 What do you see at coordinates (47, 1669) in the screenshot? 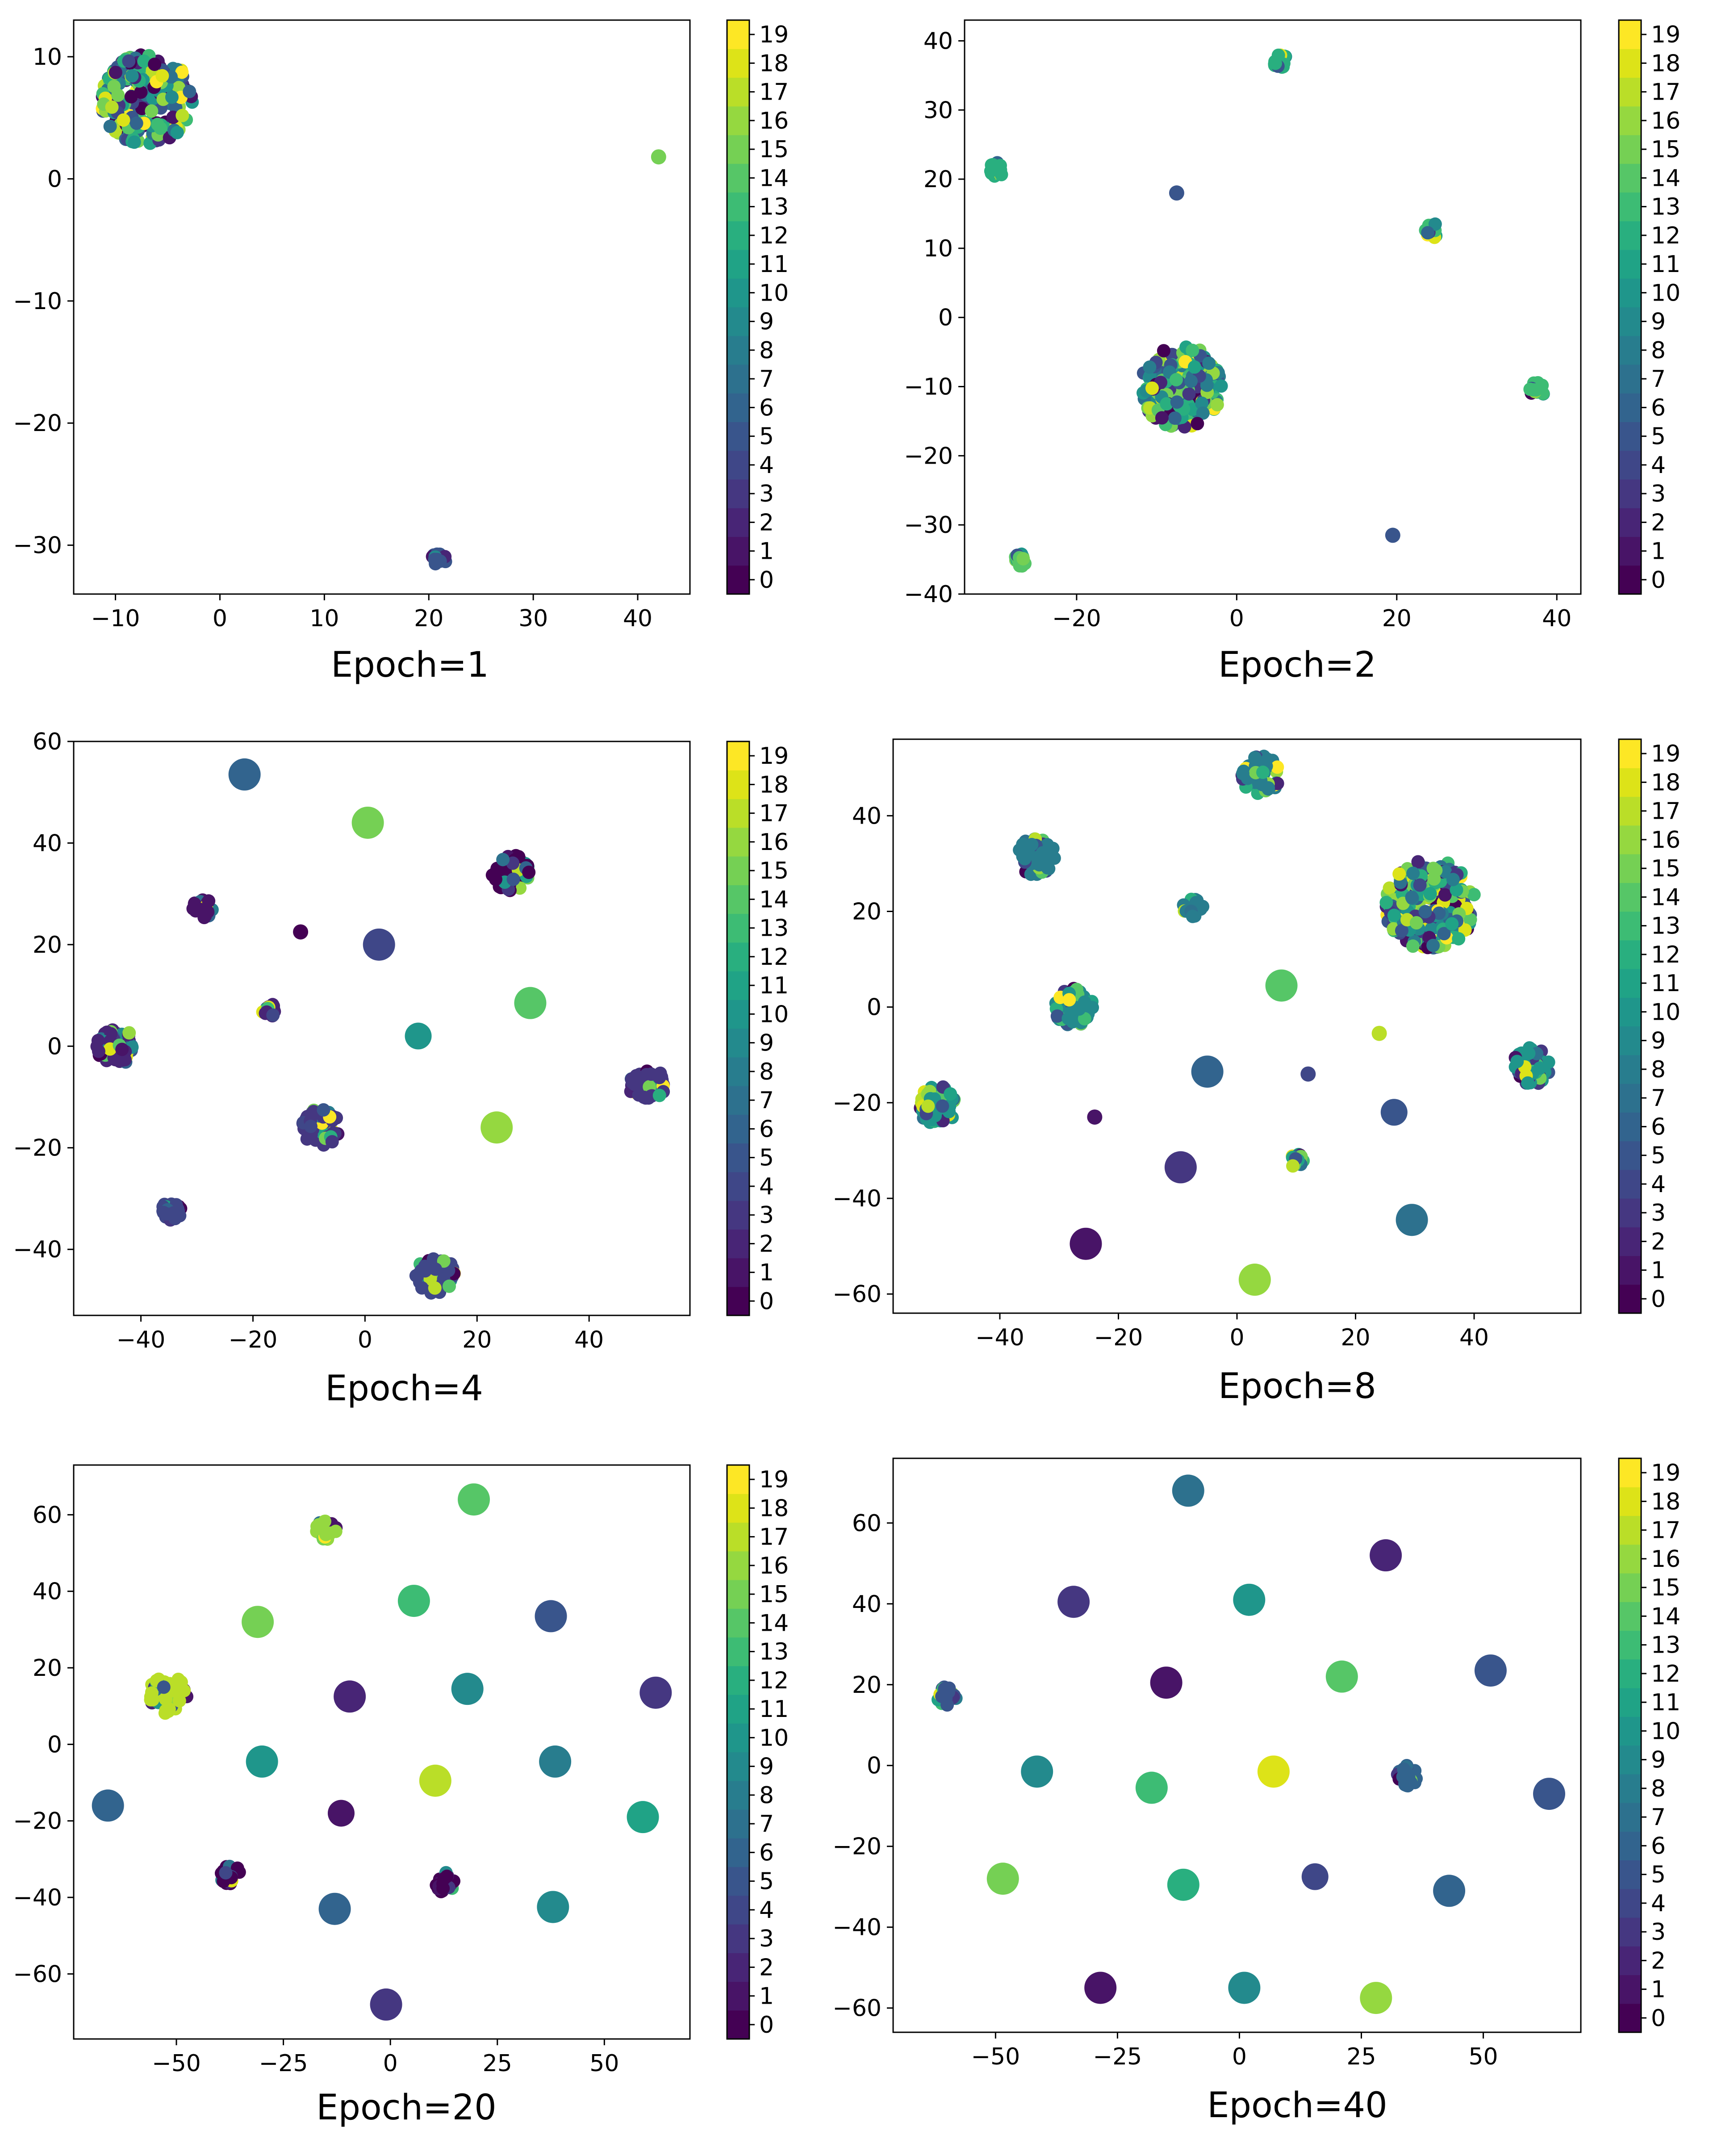
I see `y-tick-label: 20` at bounding box center [47, 1669].